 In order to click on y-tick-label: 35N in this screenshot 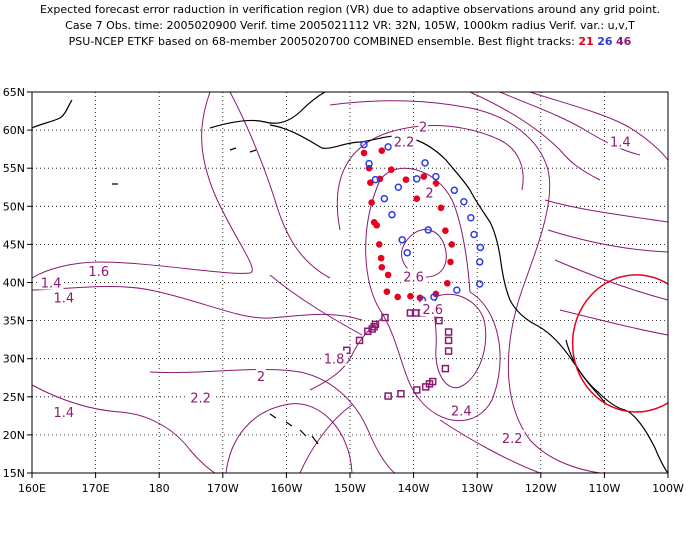, I will do `click(14, 321)`.